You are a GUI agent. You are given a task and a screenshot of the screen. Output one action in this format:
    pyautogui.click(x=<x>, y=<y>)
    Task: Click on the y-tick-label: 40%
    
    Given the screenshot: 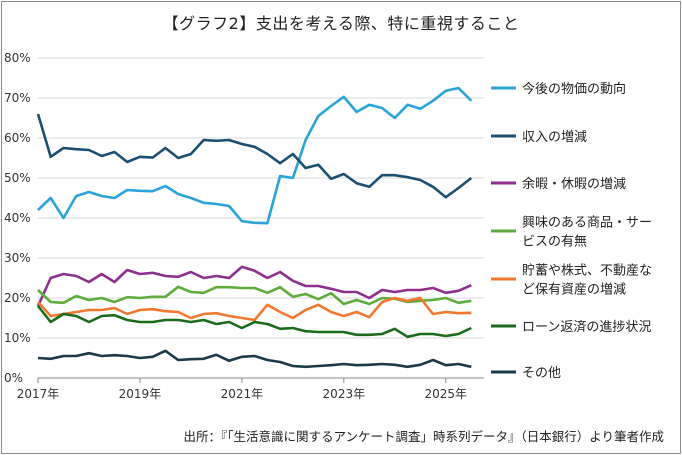 What is the action you would take?
    pyautogui.click(x=17, y=218)
    